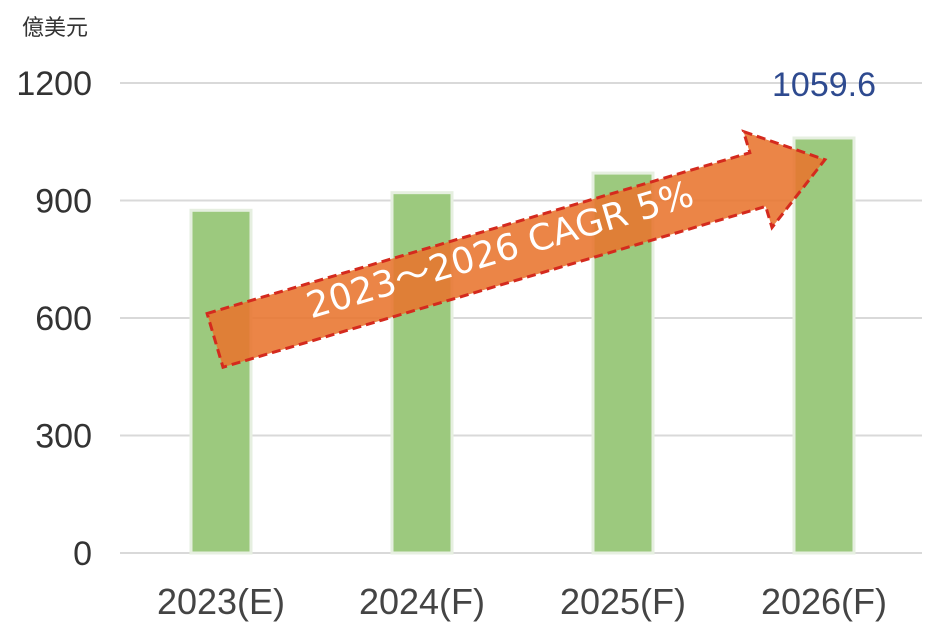  Describe the element at coordinates (422, 601) in the screenshot. I see `x-category-label: 2024(F)` at that location.